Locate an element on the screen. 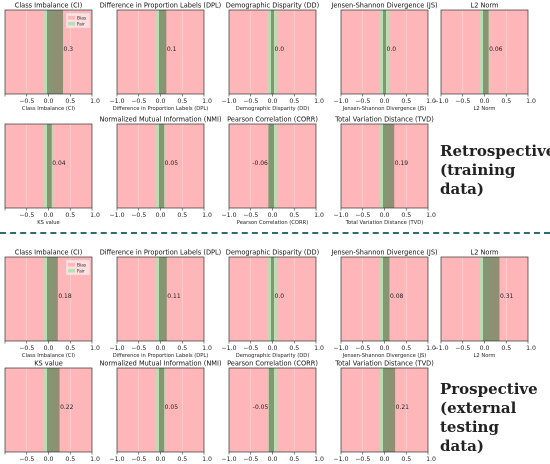  data-label: 0.21 is located at coordinates (403, 407).